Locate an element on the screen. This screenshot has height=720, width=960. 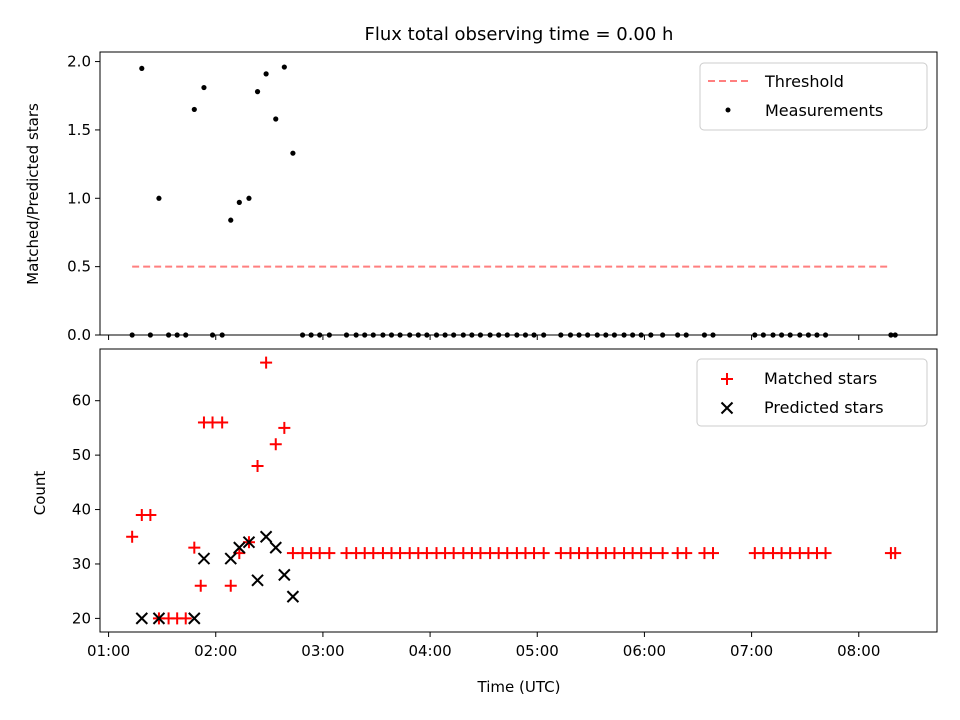
ratio-y-tick-label: 0.0 is located at coordinates (79, 335).